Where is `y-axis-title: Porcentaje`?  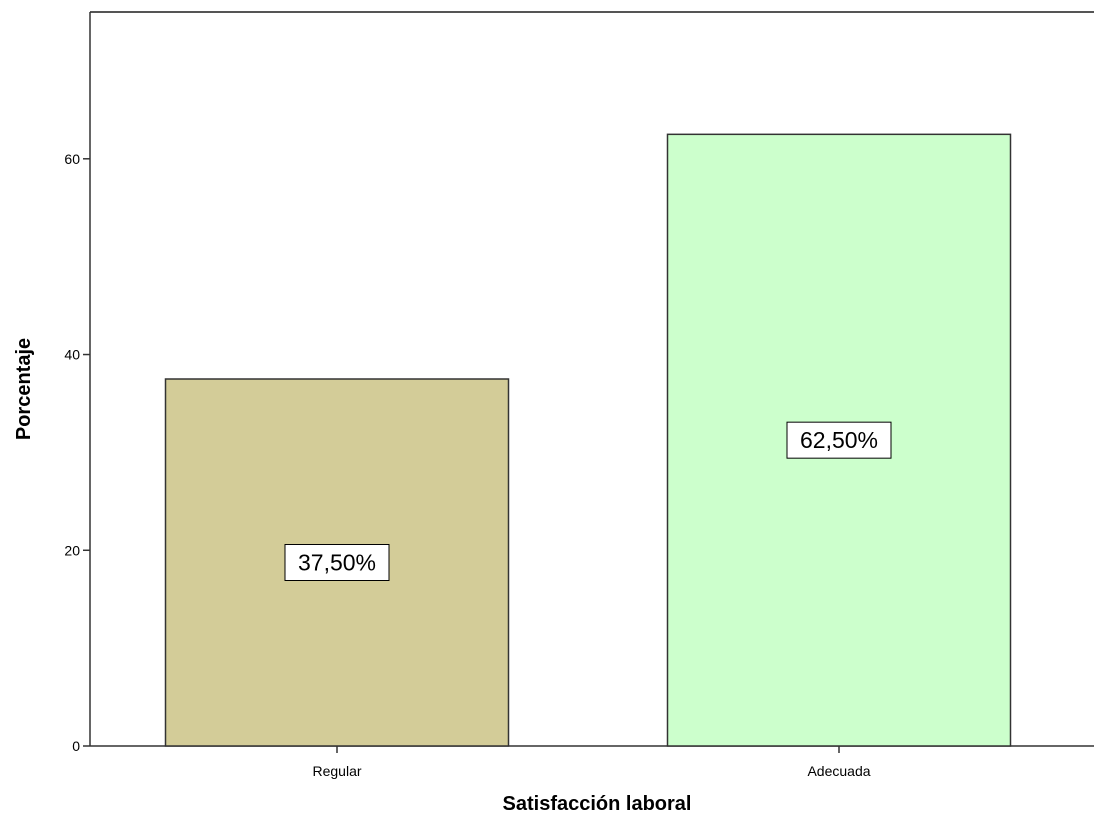
y-axis-title: Porcentaje is located at coordinates (24, 389).